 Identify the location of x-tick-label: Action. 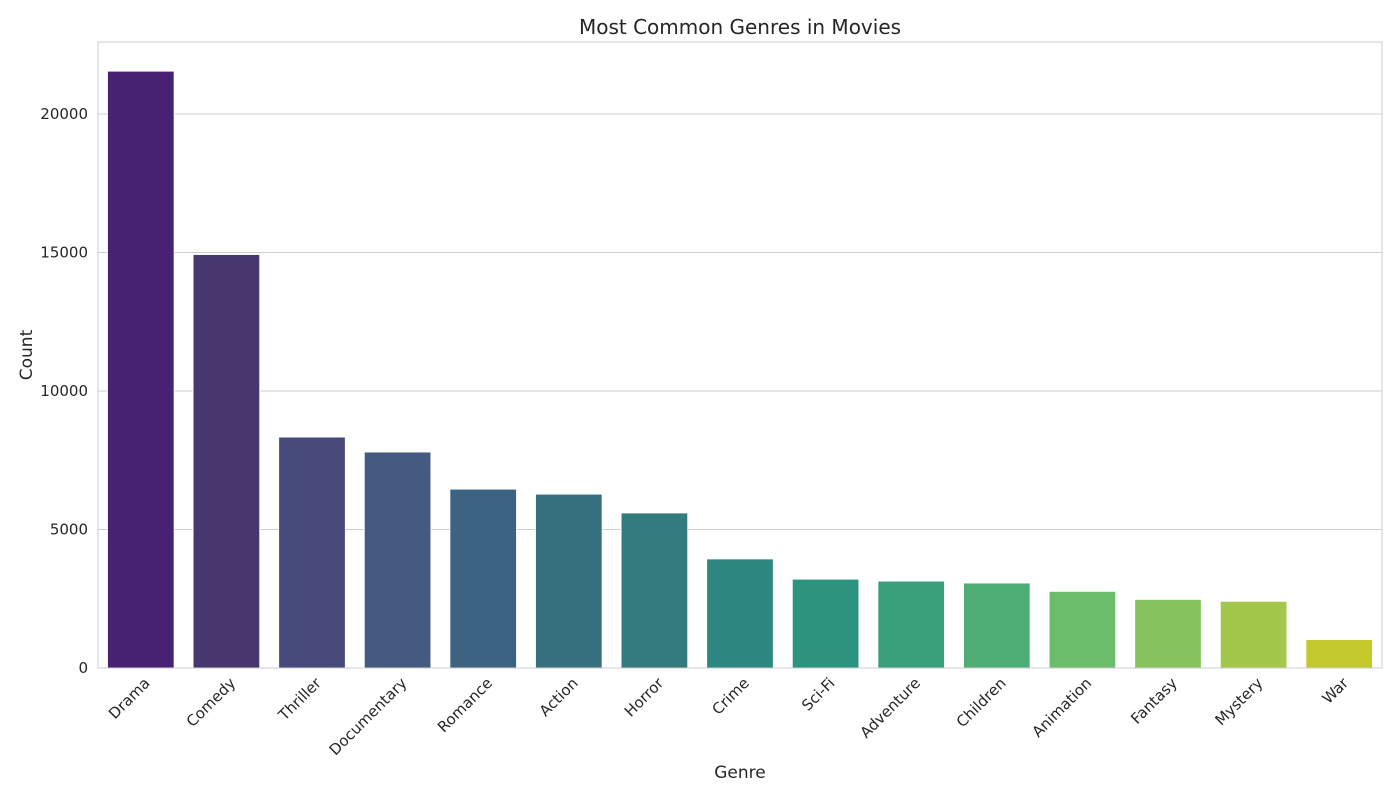
(559, 697).